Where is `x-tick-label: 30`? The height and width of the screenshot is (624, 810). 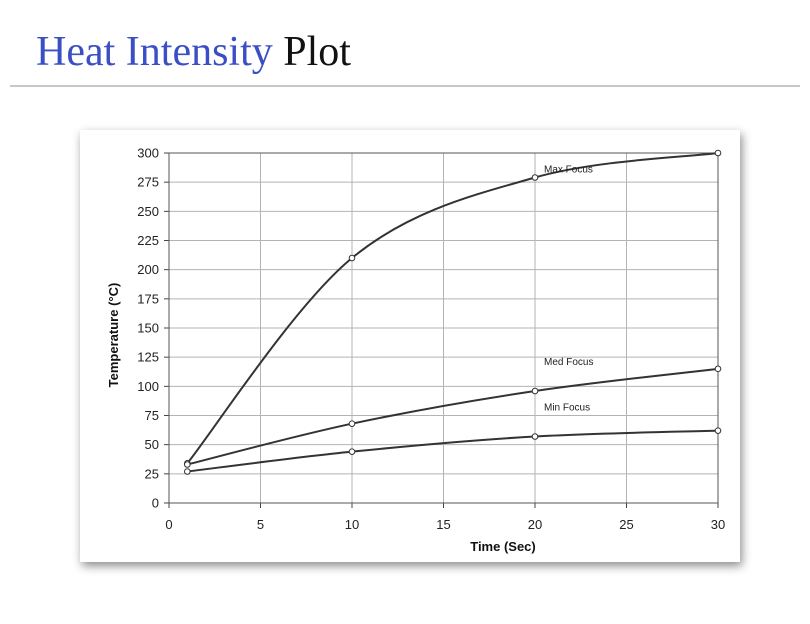
x-tick-label: 30 is located at coordinates (718, 524).